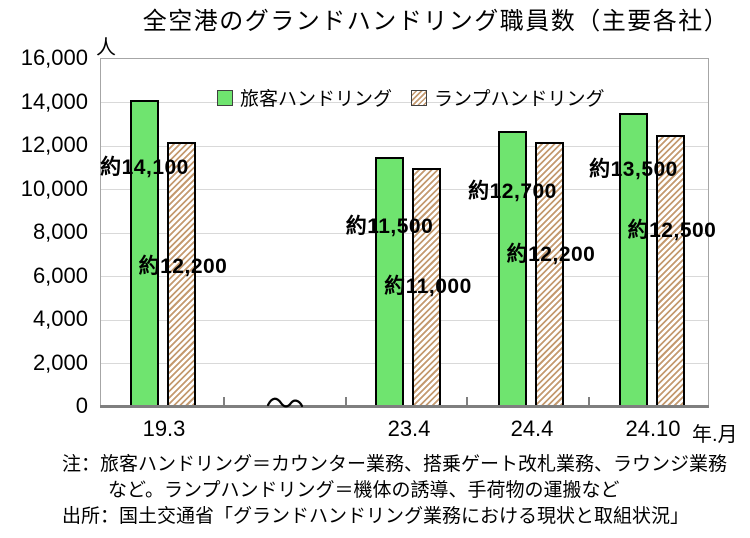  I want to click on y-tick-label: 2,000, so click(60, 362).